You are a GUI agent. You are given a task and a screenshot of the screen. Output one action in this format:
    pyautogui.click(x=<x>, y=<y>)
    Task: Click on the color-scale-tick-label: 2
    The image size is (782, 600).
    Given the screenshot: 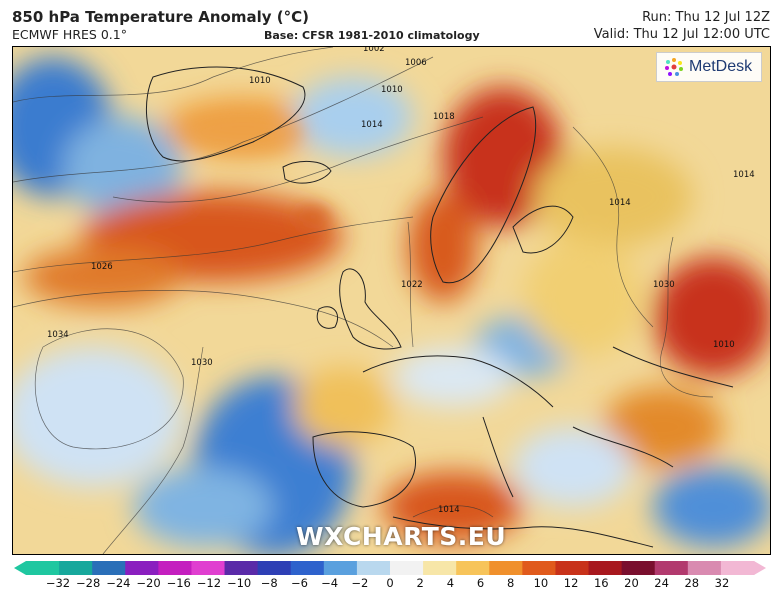 What is the action you would take?
    pyautogui.click(x=420, y=583)
    